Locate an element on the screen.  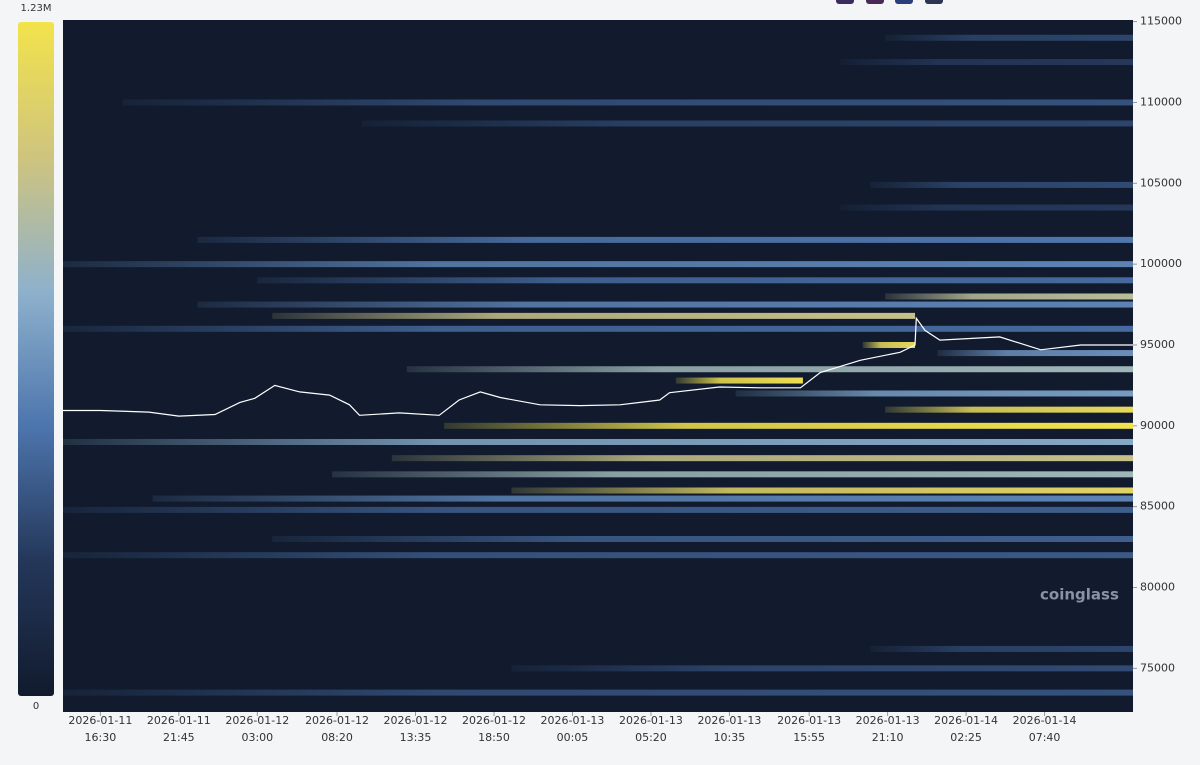
color-bar-label: 1.23M is located at coordinates (36, 8).